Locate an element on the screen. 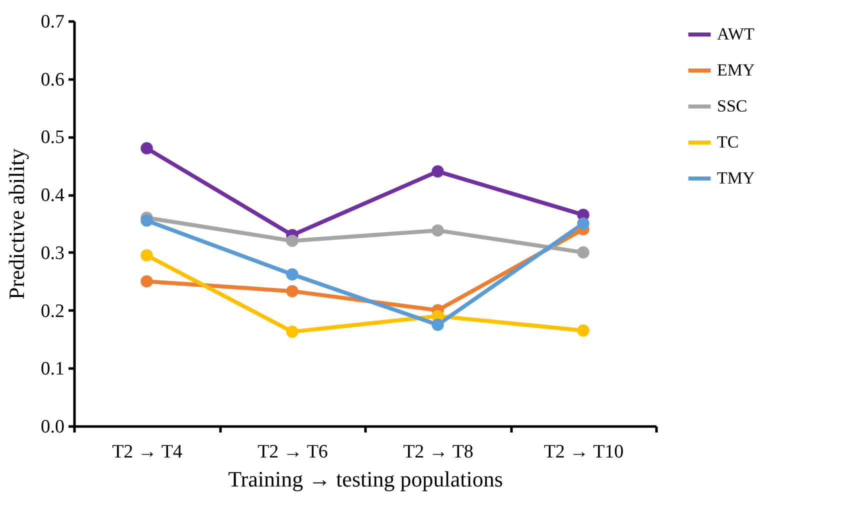 The width and height of the screenshot is (868, 521). y-tick-label: 0.2 is located at coordinates (52, 311).